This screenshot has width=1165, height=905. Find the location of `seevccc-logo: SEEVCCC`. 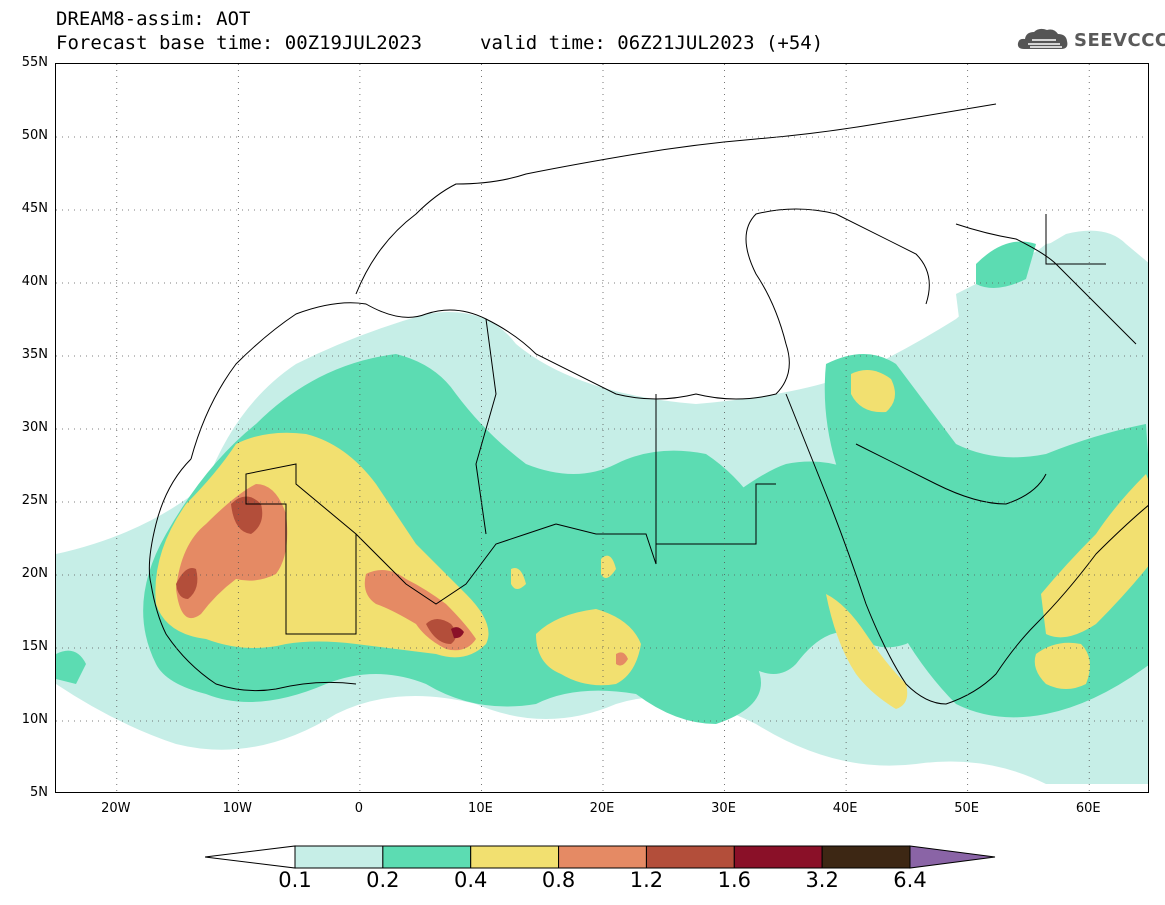

seevccc-logo: SEEVCCC is located at coordinates (1090, 40).